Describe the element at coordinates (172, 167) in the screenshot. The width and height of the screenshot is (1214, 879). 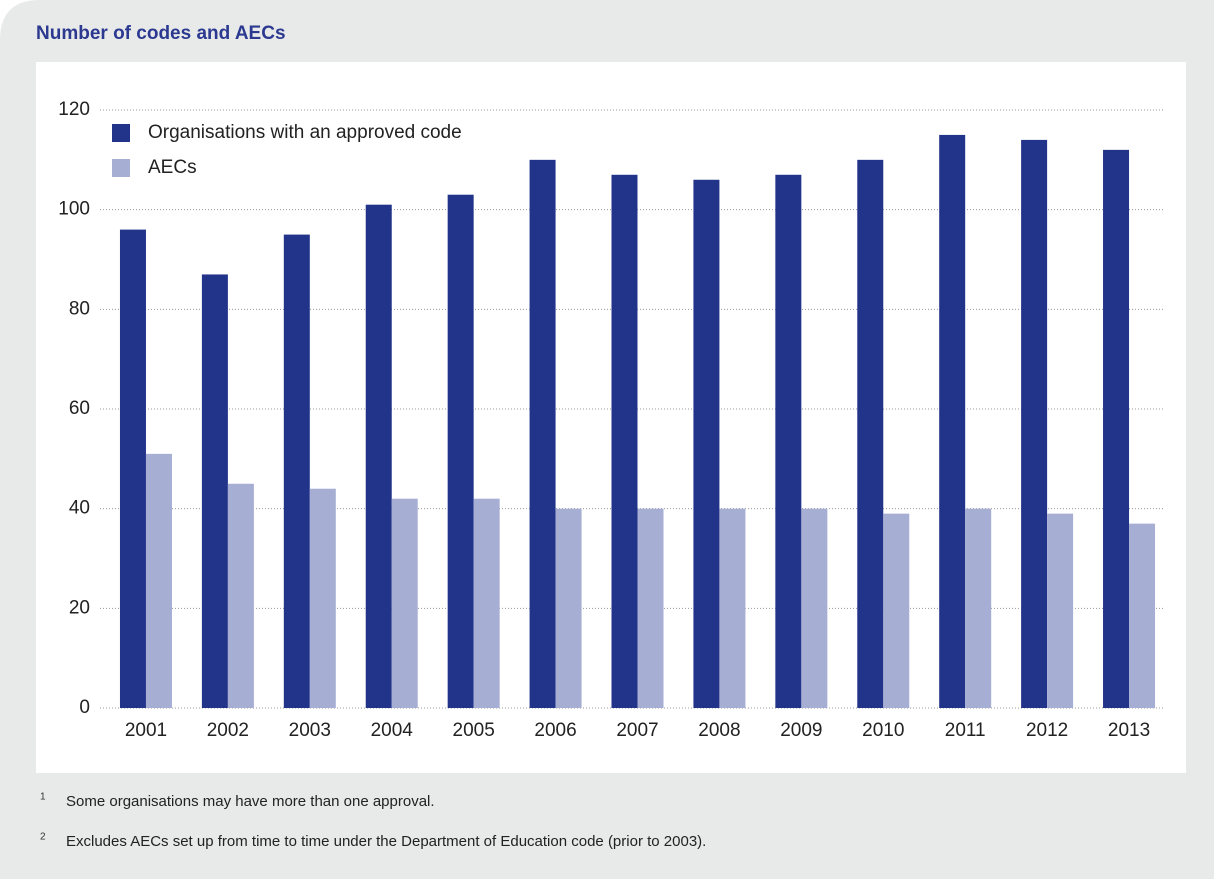
I see `legend-label: AECs` at that location.